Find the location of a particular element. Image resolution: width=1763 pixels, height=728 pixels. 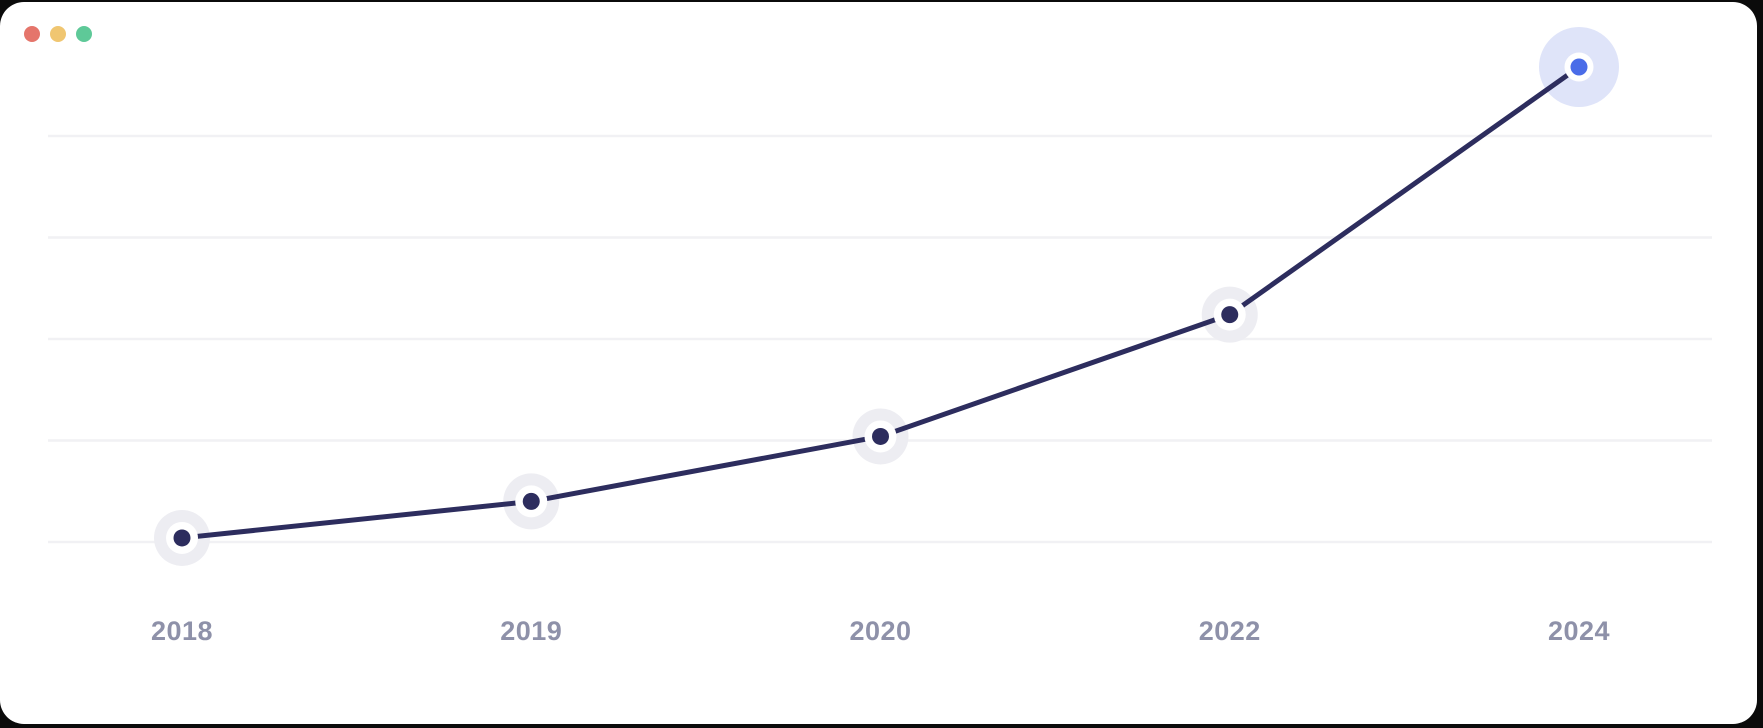

data-point-highlighted is located at coordinates (1579, 67).